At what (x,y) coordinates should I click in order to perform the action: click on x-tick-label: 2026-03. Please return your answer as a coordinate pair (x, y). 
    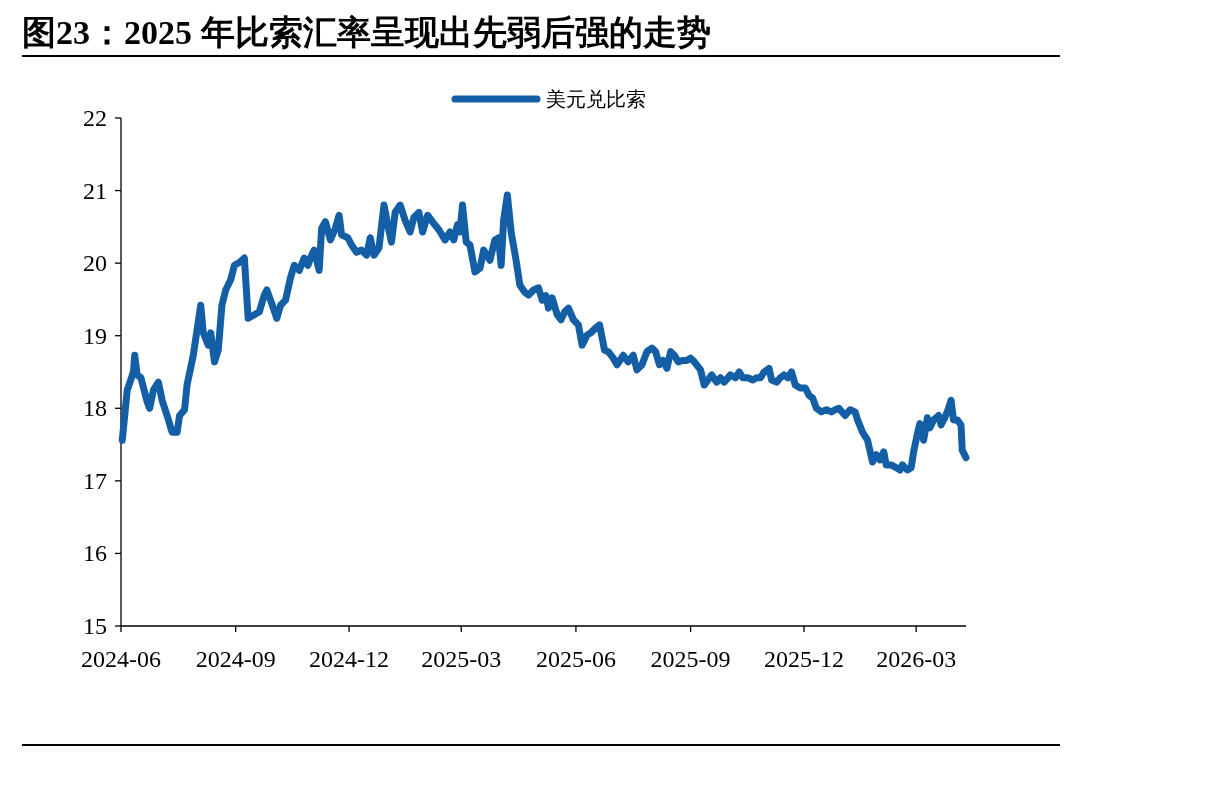
    Looking at the image, I should click on (916, 659).